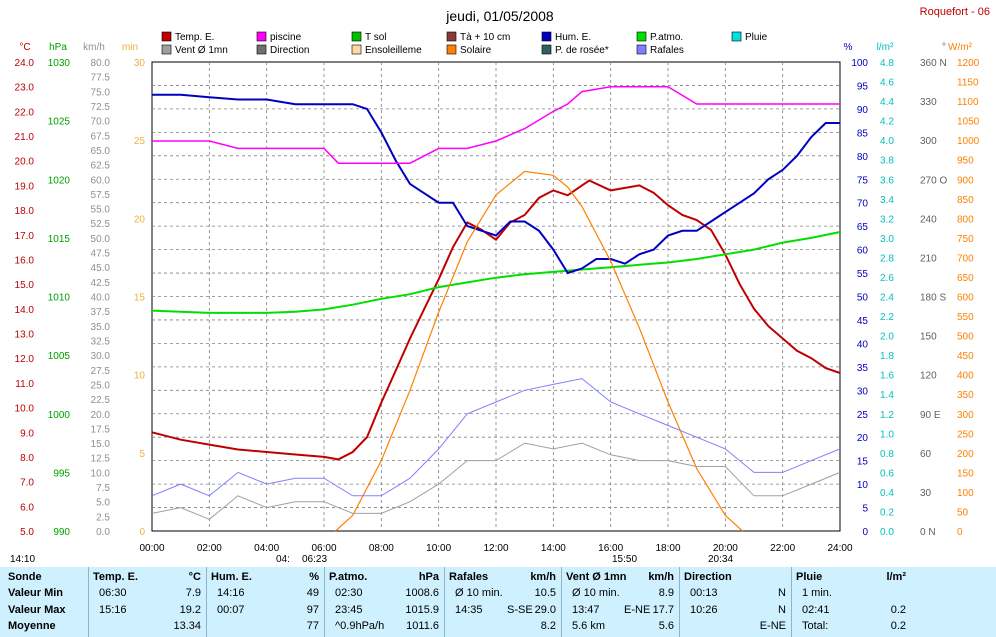  What do you see at coordinates (61, 473) in the screenshot?
I see `tick-label-pressure_hpa: 995` at bounding box center [61, 473].